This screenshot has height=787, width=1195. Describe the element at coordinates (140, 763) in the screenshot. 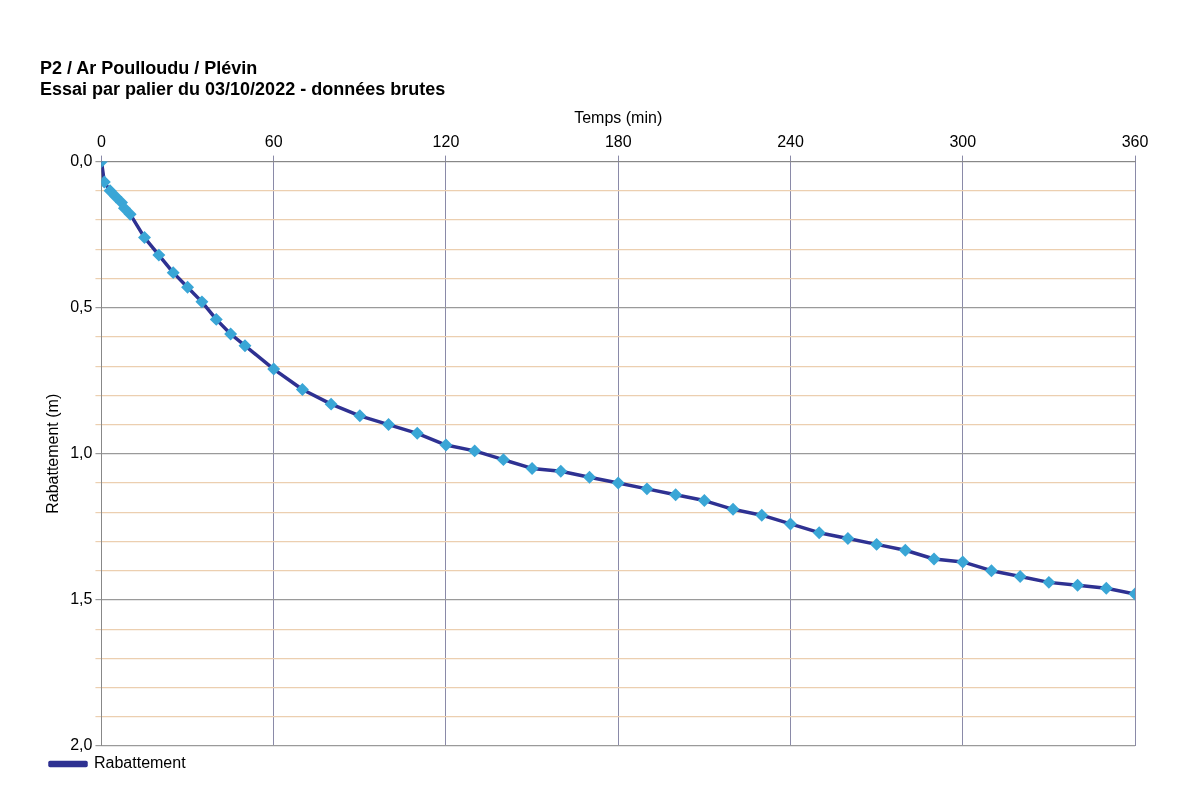

I see `legend-label: Rabattement` at that location.